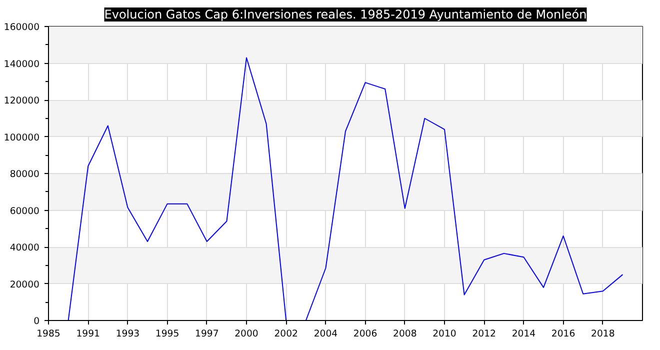 The width and height of the screenshot is (660, 350). What do you see at coordinates (524, 334) in the screenshot?
I see `x-tick-label: 2014` at bounding box center [524, 334].